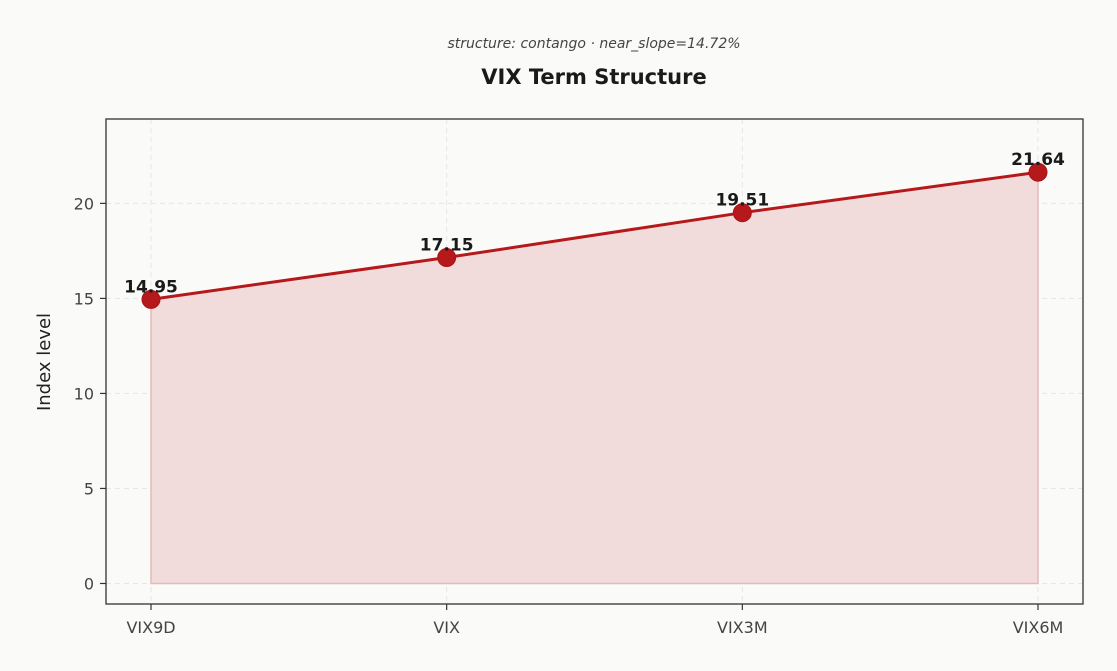 The height and width of the screenshot is (671, 1117). Describe the element at coordinates (89, 583) in the screenshot. I see `y-tick-label-0: 0` at that location.